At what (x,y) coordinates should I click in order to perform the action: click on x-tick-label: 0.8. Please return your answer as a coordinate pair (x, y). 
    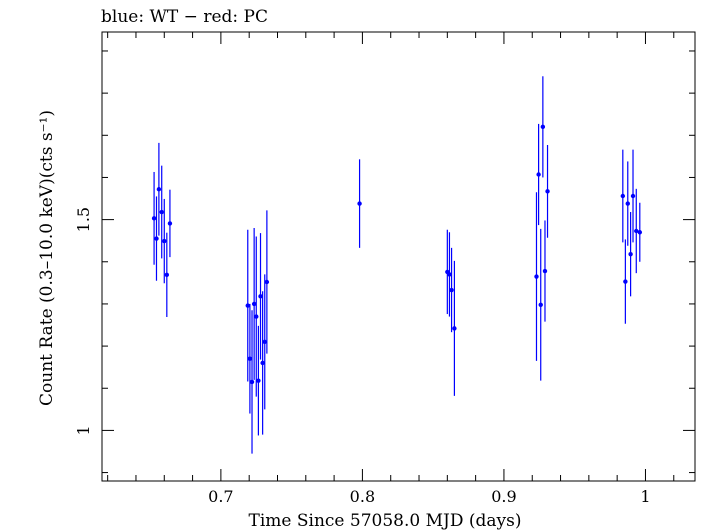
    Looking at the image, I should click on (362, 496).